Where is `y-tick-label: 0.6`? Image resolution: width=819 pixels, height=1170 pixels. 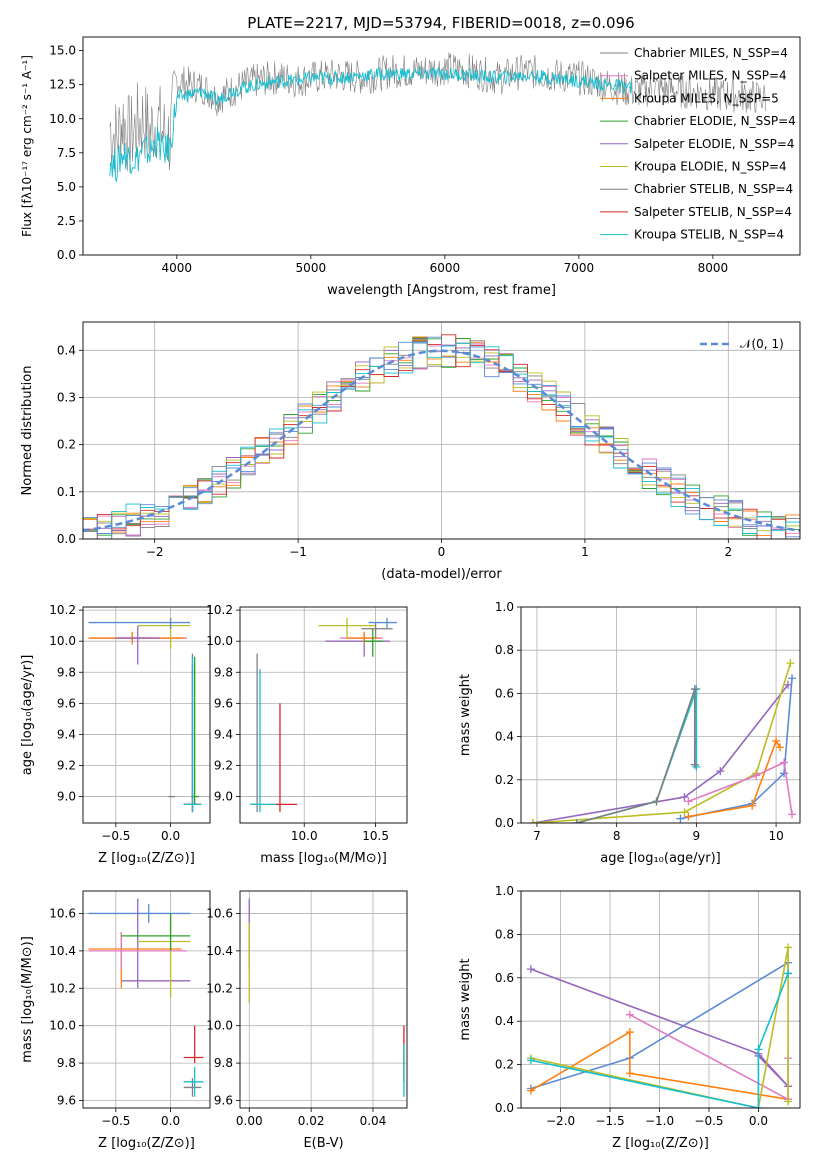
y-tick-label: 0.6 is located at coordinates (504, 693).